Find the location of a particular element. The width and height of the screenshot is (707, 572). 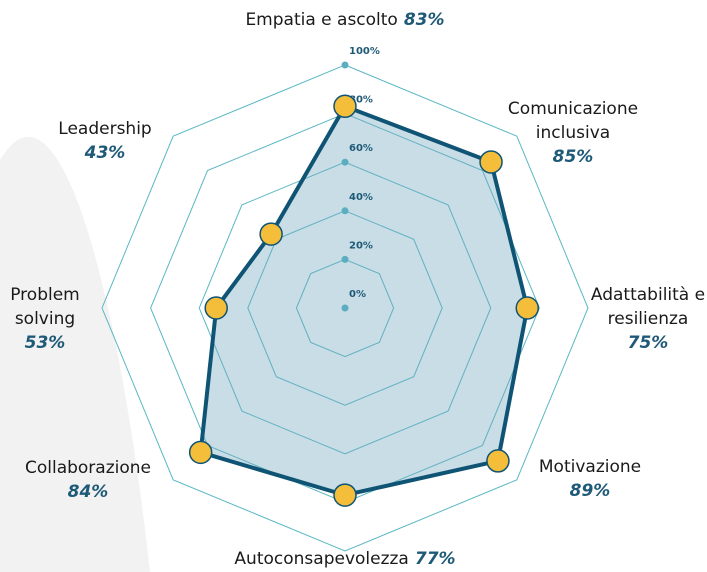

category-label: Problem solving 53% is located at coordinates (45, 319).